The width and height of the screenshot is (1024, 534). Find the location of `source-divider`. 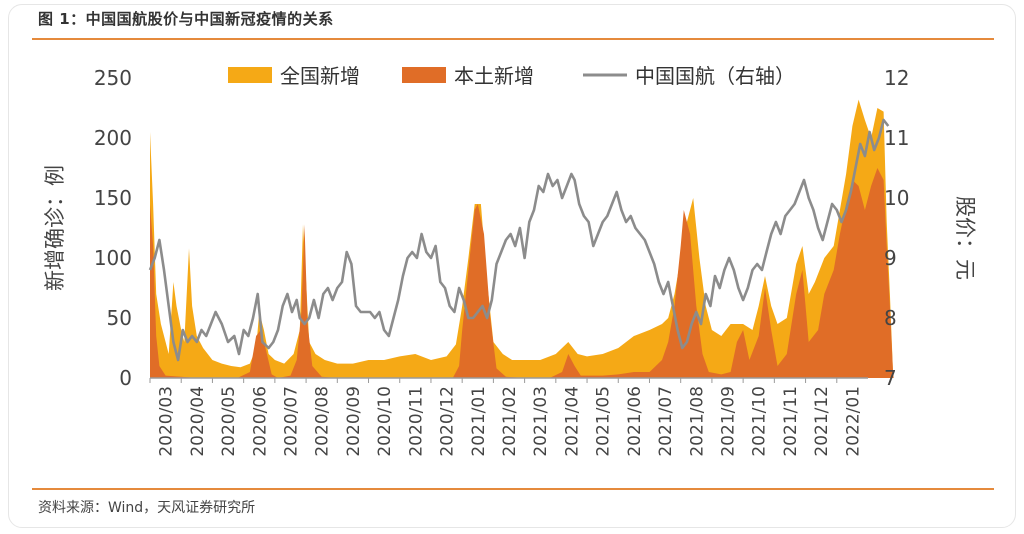

source-divider is located at coordinates (513, 489).